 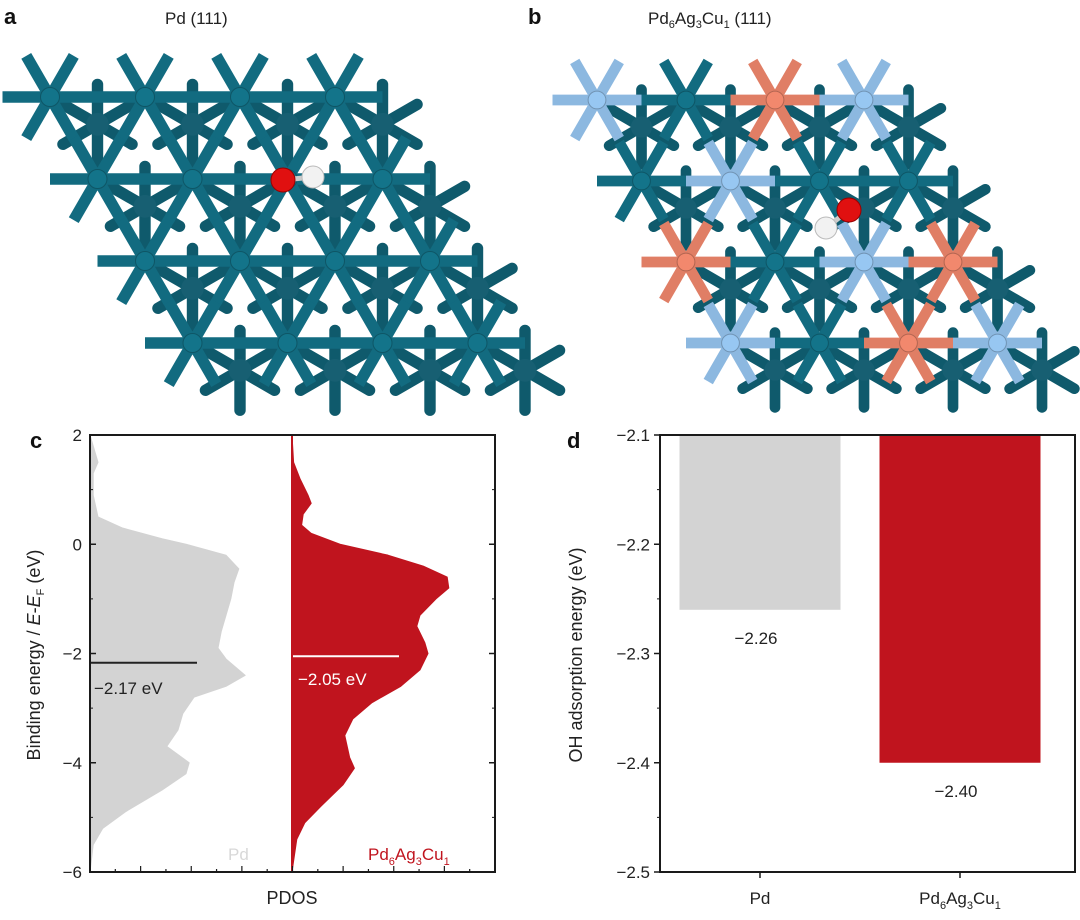 What do you see at coordinates (633, 654) in the screenshot?
I see `y-tick-label: −2.3` at bounding box center [633, 654].